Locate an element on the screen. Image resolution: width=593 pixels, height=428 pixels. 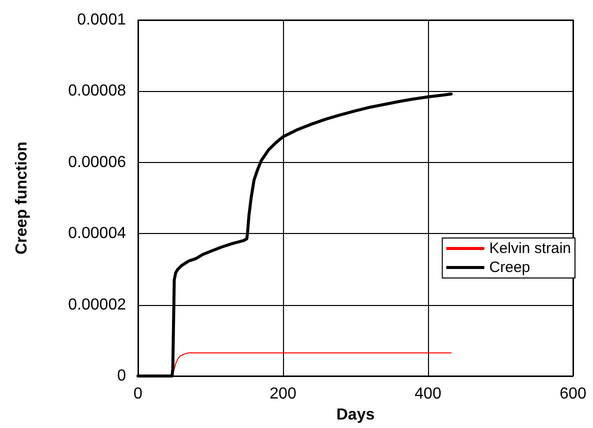
y-tick-label: 0.00008 is located at coordinates (97, 91).